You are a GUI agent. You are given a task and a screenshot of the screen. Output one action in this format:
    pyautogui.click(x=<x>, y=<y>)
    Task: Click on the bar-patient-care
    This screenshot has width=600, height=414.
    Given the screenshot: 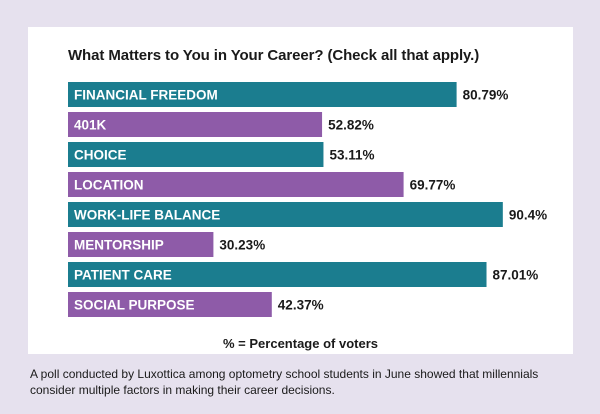 What is the action you would take?
    pyautogui.click(x=277, y=274)
    